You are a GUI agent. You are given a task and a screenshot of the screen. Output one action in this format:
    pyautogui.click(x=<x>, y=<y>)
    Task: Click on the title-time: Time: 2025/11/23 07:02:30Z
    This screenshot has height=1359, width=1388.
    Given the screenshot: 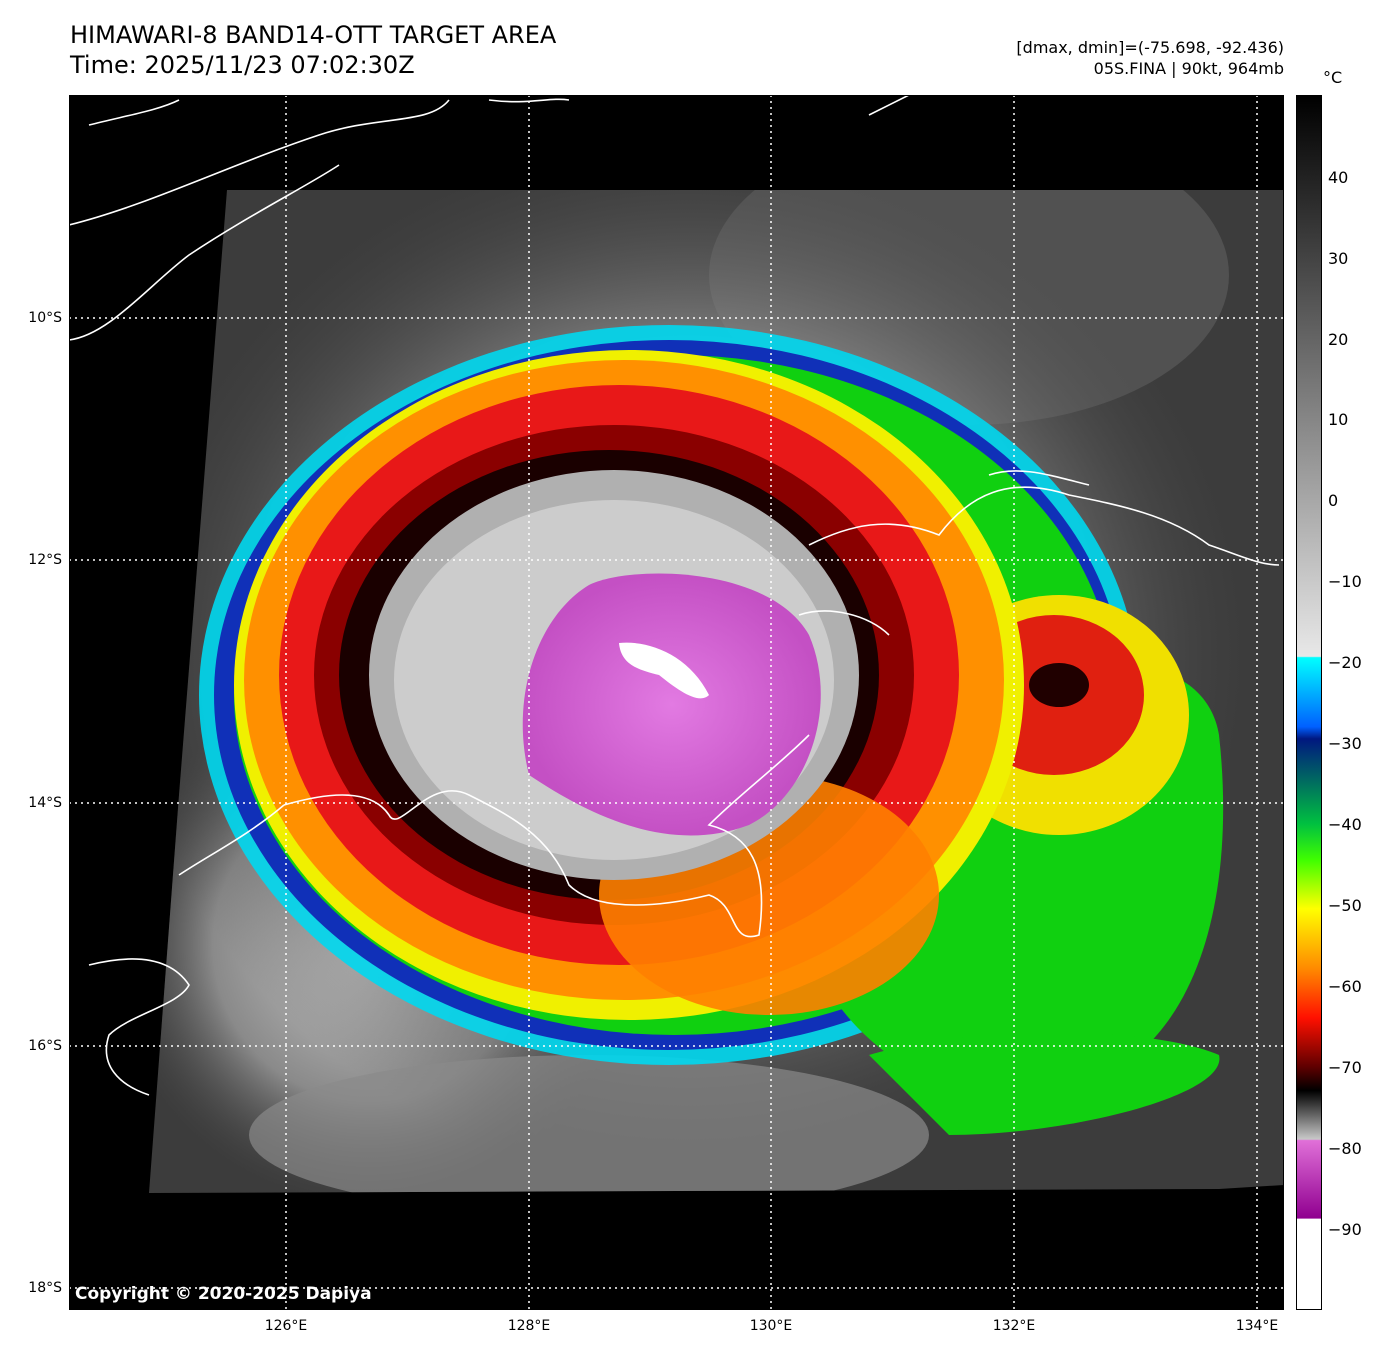 What is the action you would take?
    pyautogui.click(x=242, y=65)
    